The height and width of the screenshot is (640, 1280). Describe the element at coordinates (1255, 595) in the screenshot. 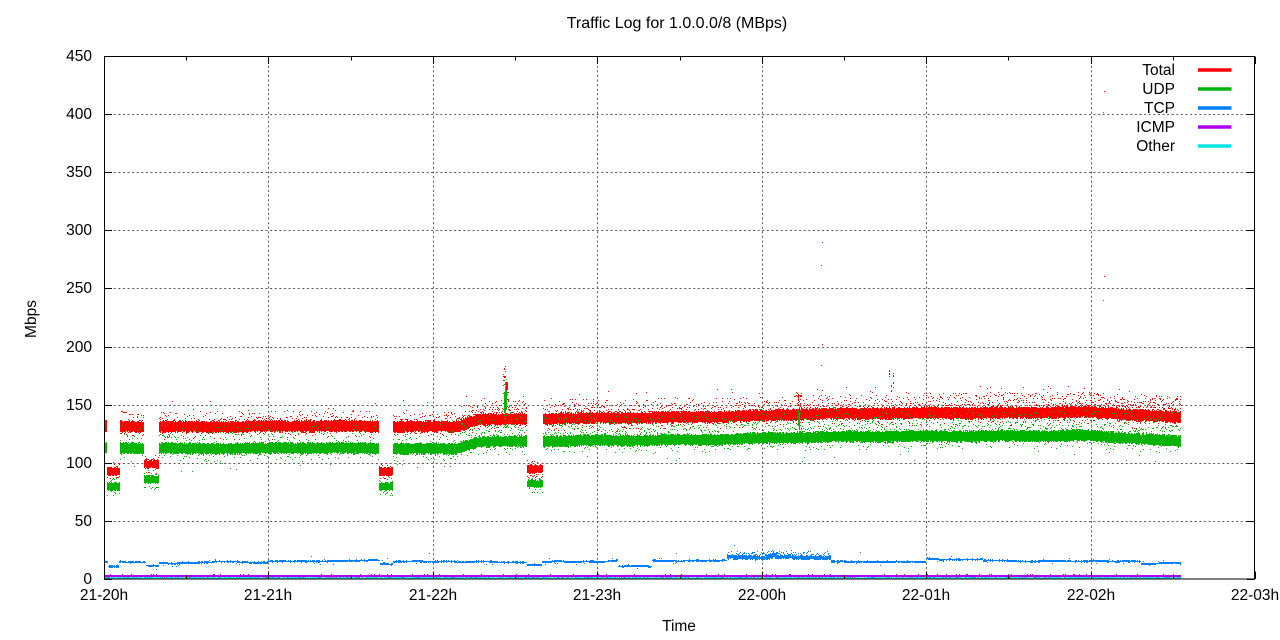

I see `svg-text: 22-03h` at that location.